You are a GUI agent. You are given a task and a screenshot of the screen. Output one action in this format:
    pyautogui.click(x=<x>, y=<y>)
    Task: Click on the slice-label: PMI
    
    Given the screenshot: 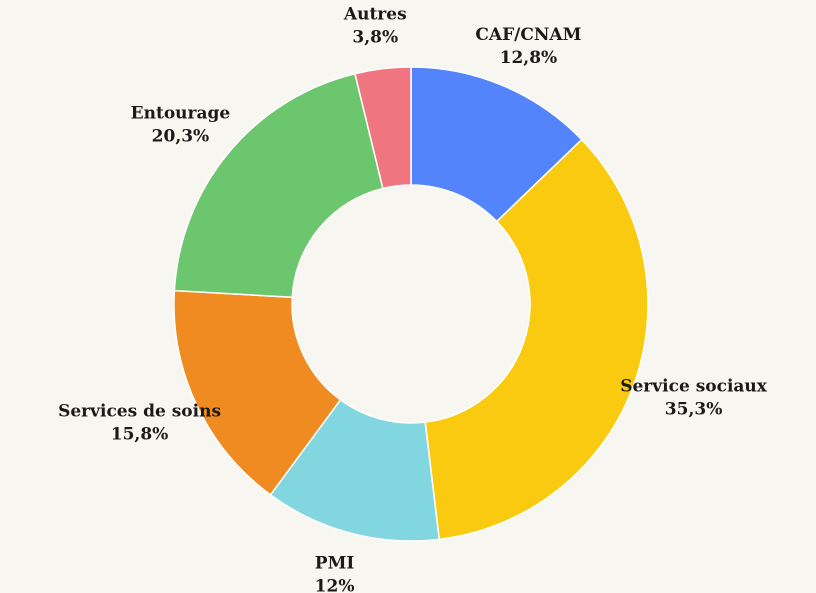 What is the action you would take?
    pyautogui.click(x=335, y=563)
    